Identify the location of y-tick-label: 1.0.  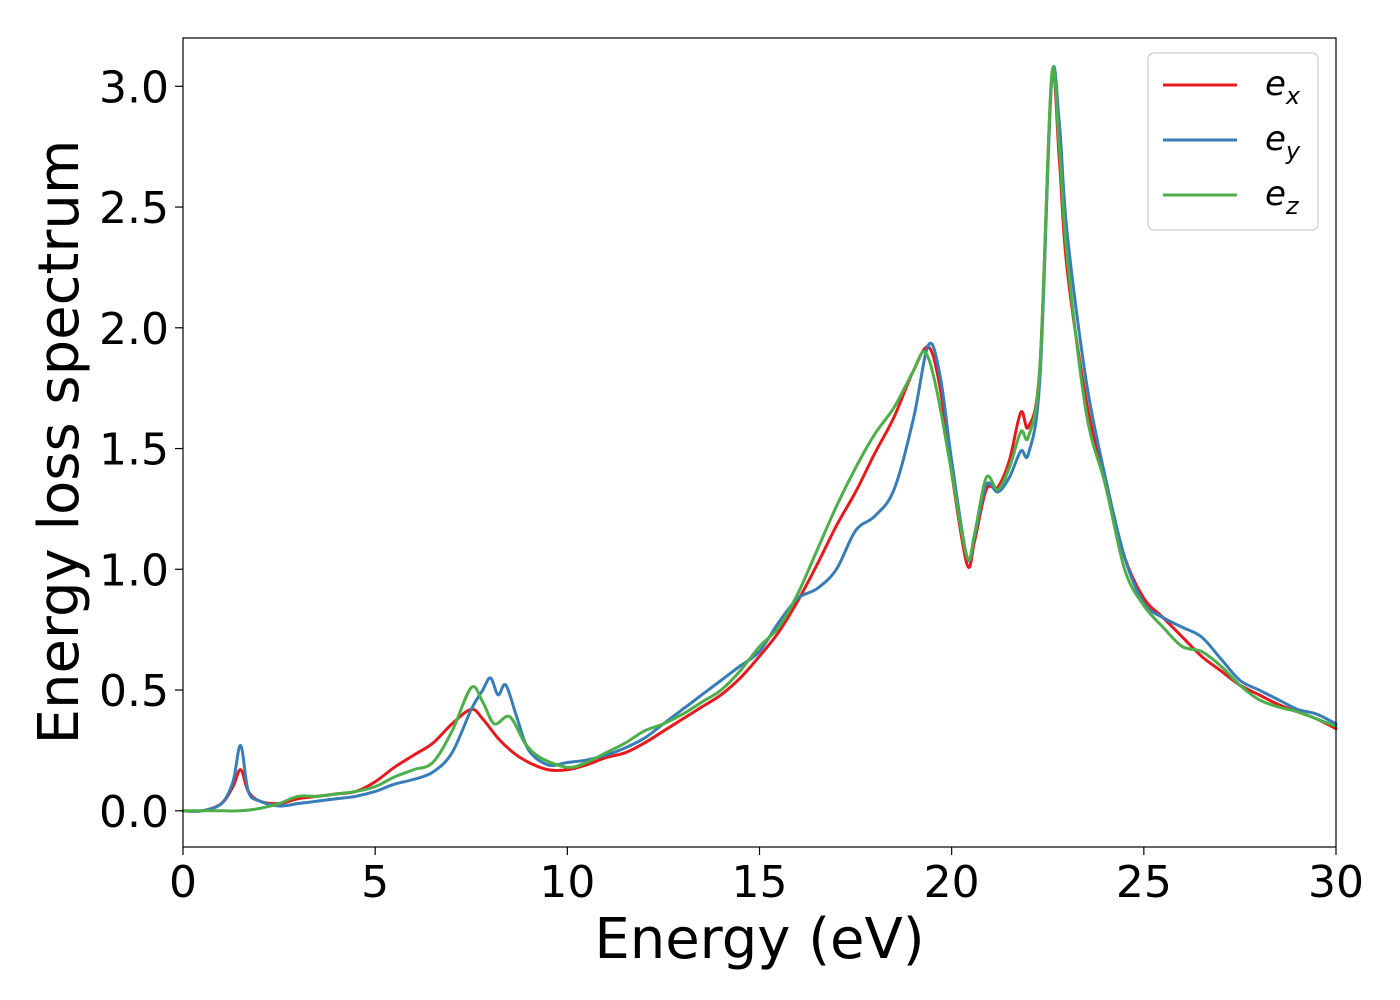
(134, 570).